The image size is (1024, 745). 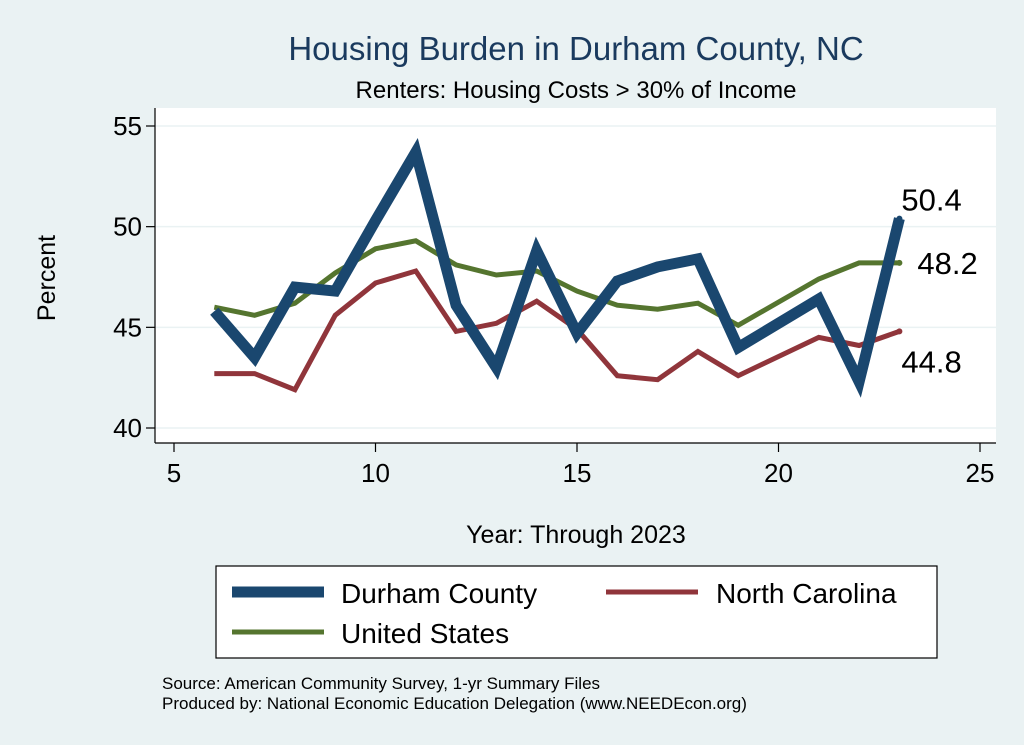 I want to click on series-line-north-carolina, so click(x=557, y=330).